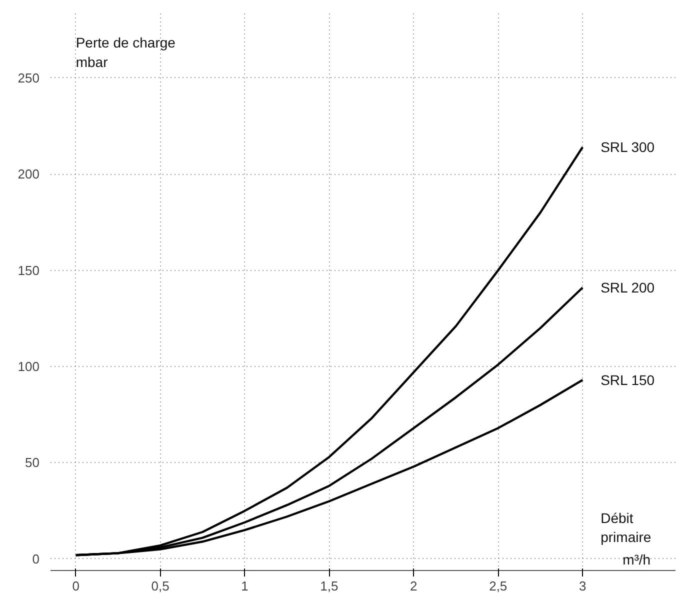  Describe the element at coordinates (627, 147) in the screenshot. I see `series-label: SRL 300` at that location.